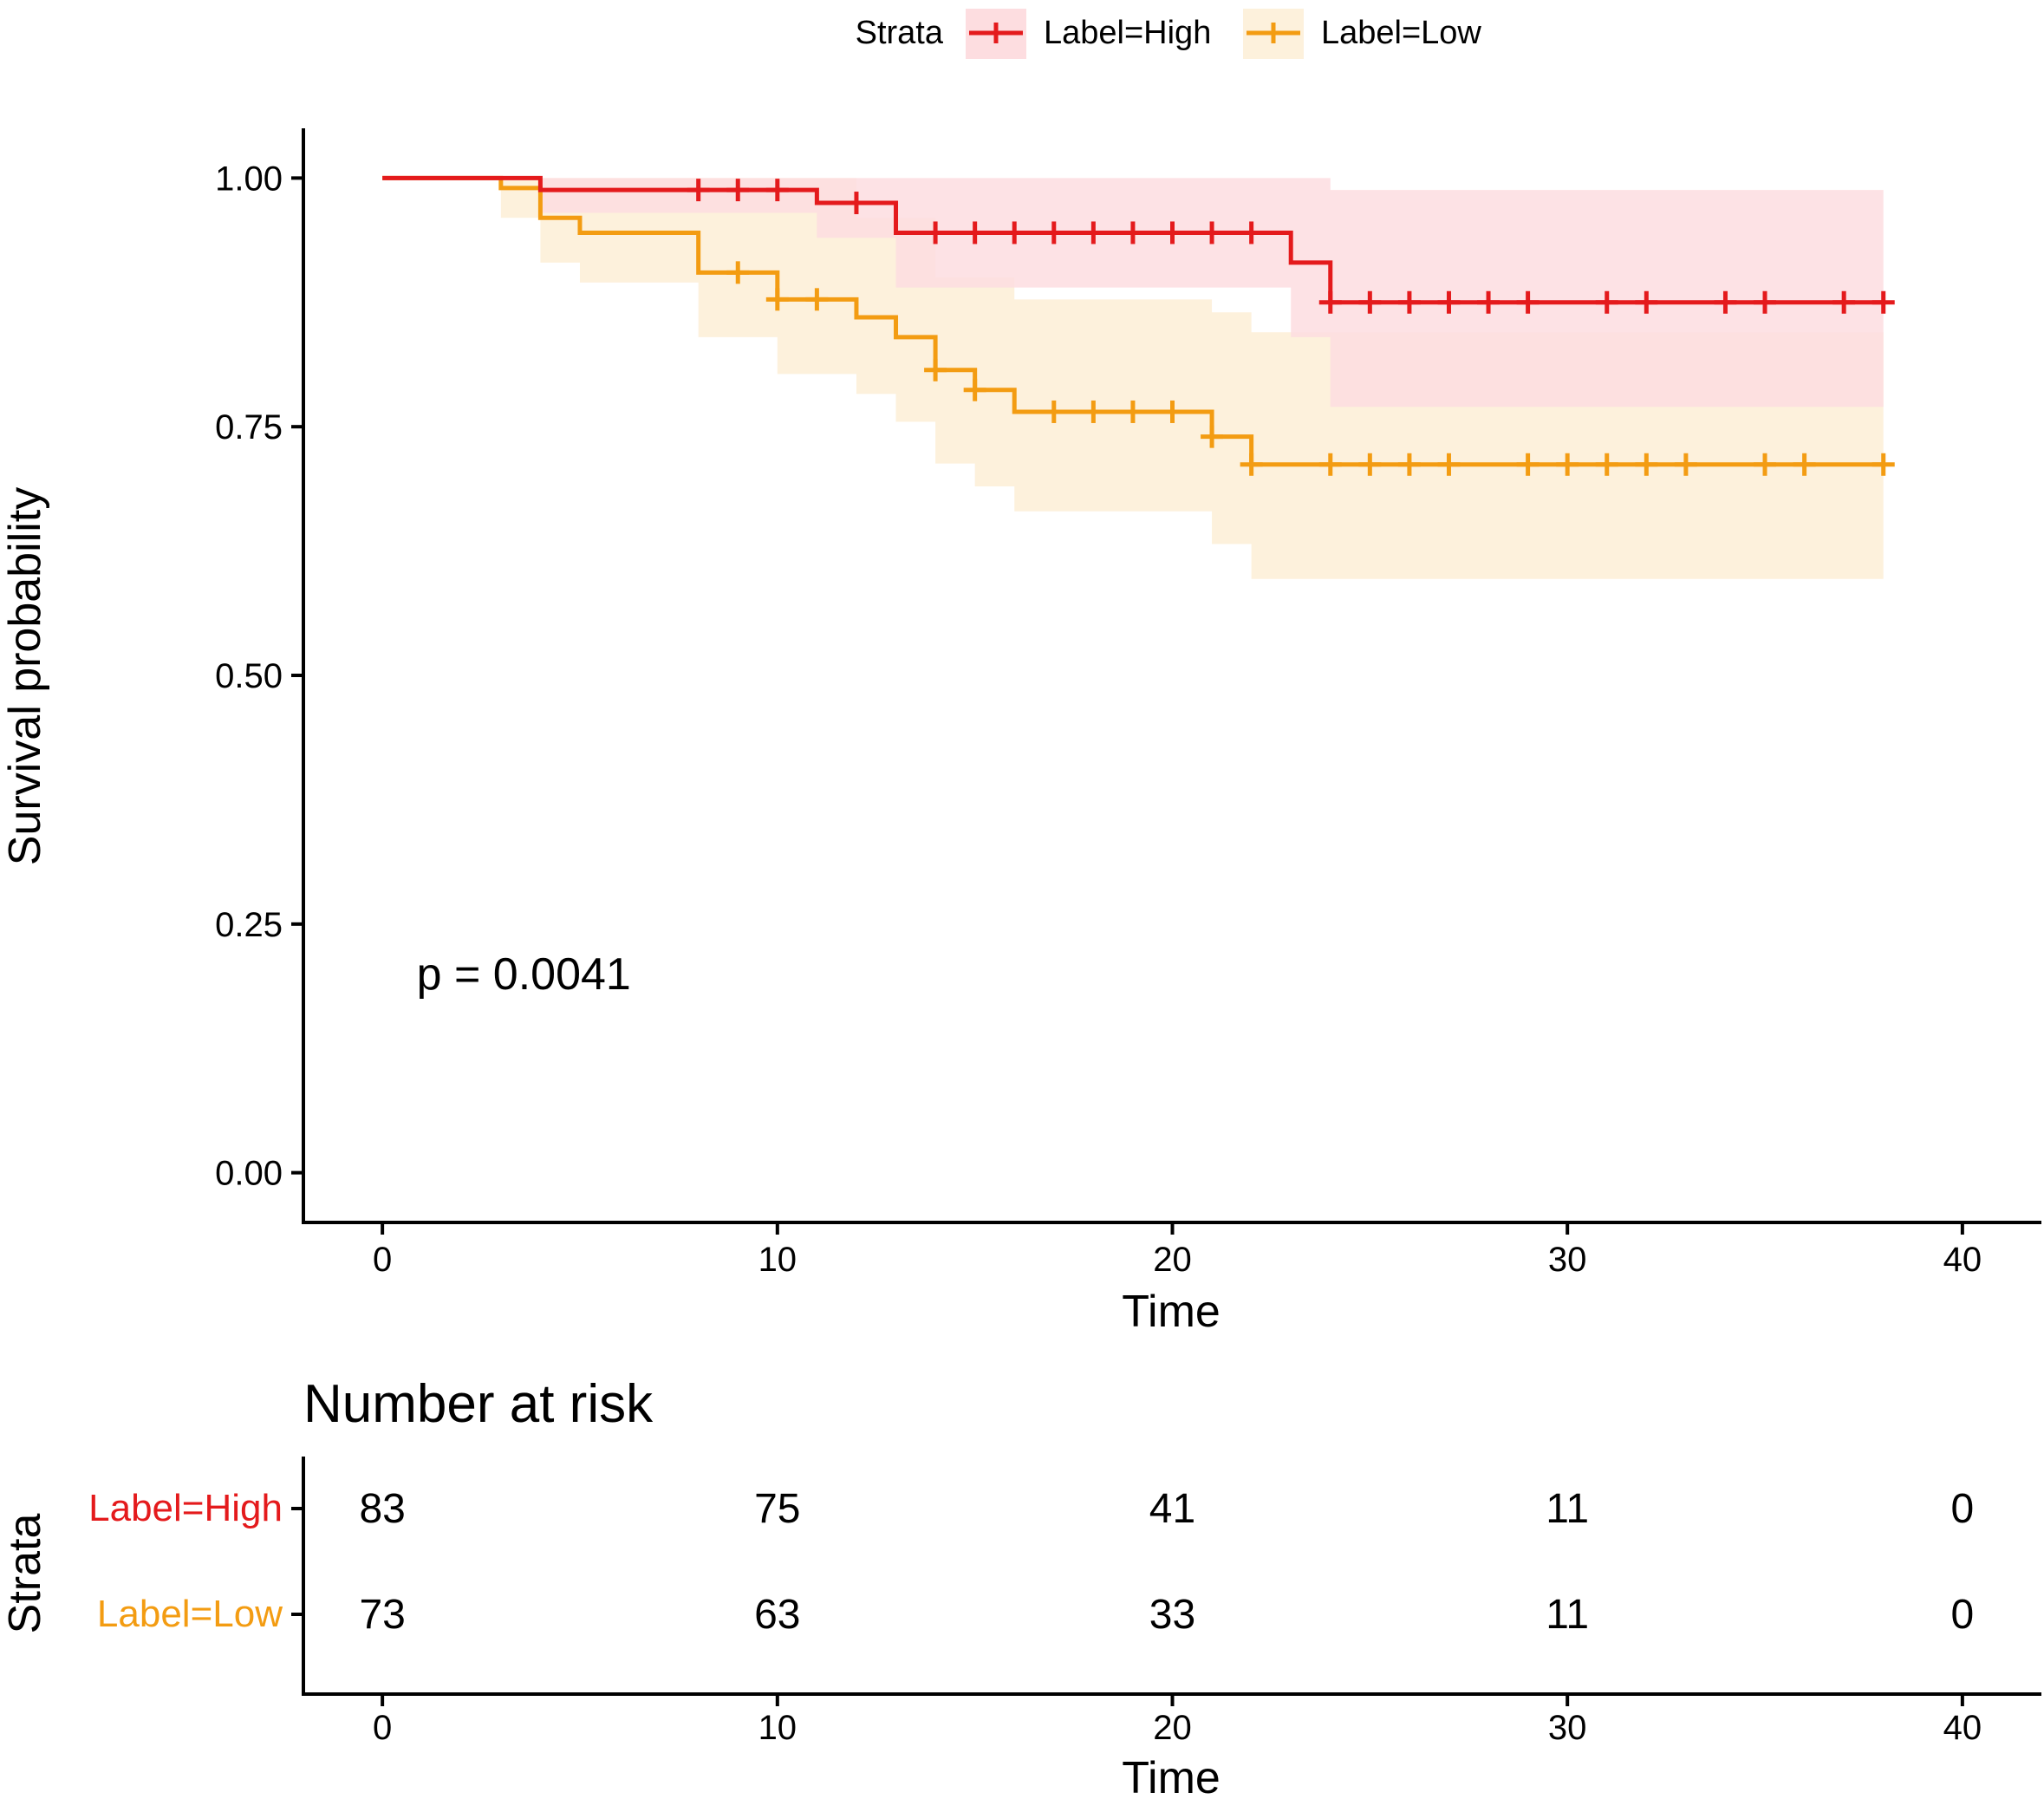  I want to click on legend-label-low: Label=Low, so click(1401, 33).